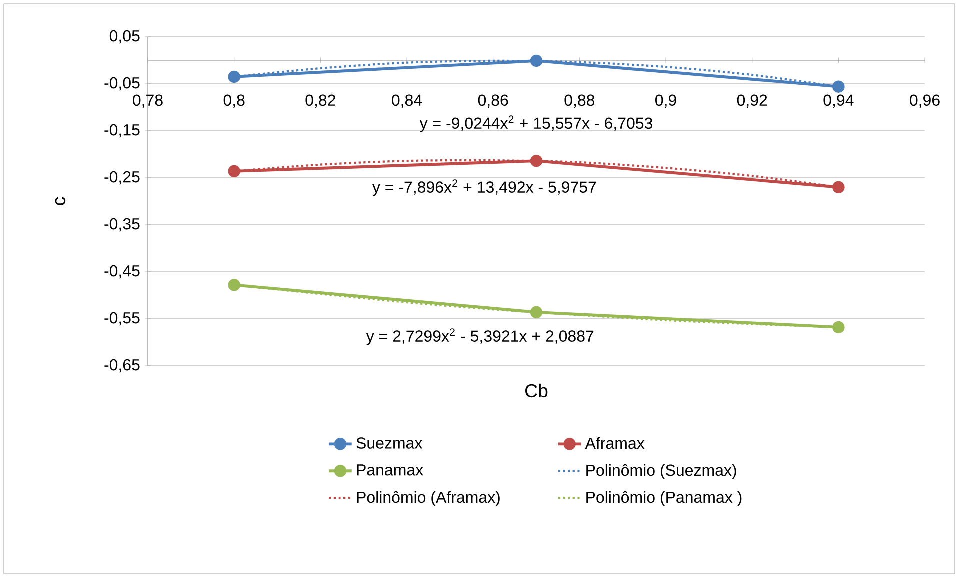  I want to click on y-tick-label: -0,45, so click(122, 272).